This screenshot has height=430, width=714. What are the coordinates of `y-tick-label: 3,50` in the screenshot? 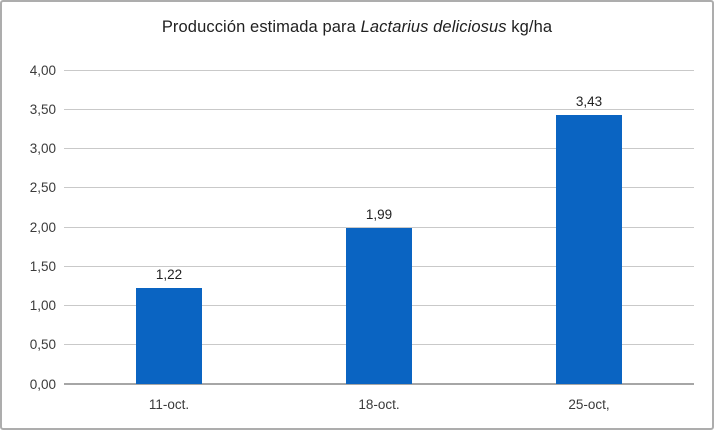 It's located at (42, 109).